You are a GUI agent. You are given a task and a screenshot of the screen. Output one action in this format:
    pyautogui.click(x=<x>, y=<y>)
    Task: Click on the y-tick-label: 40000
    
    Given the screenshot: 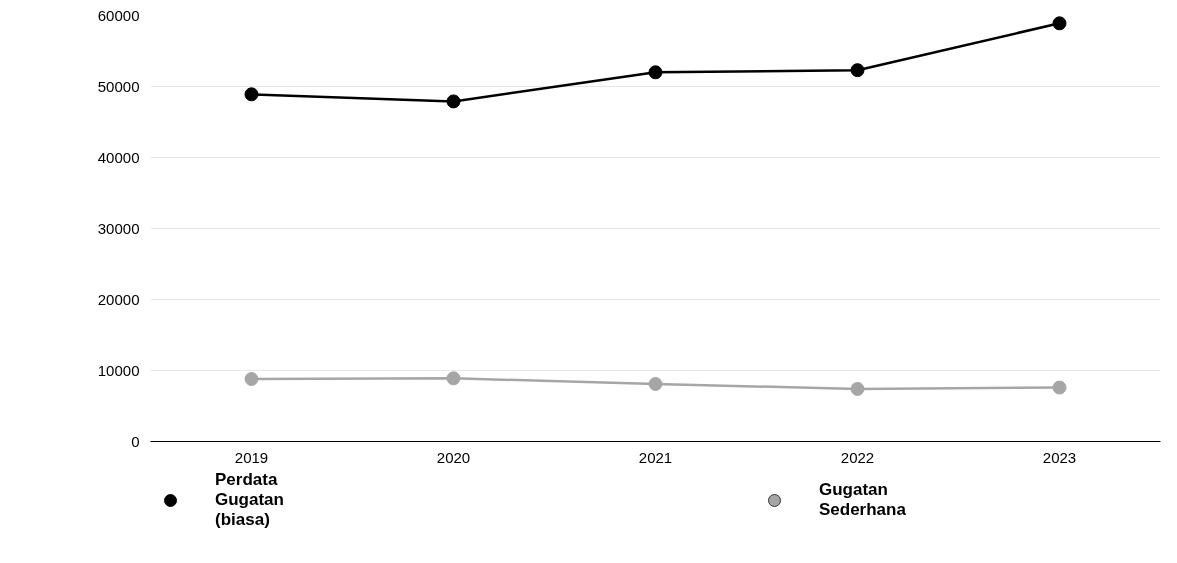 What is the action you would take?
    pyautogui.click(x=118, y=157)
    